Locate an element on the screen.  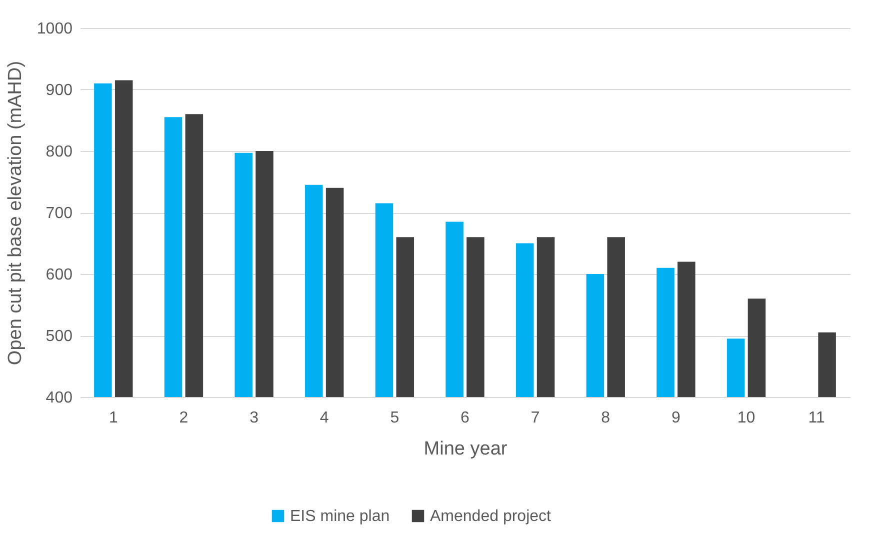
legend-label: EIS mine plan is located at coordinates (340, 516).